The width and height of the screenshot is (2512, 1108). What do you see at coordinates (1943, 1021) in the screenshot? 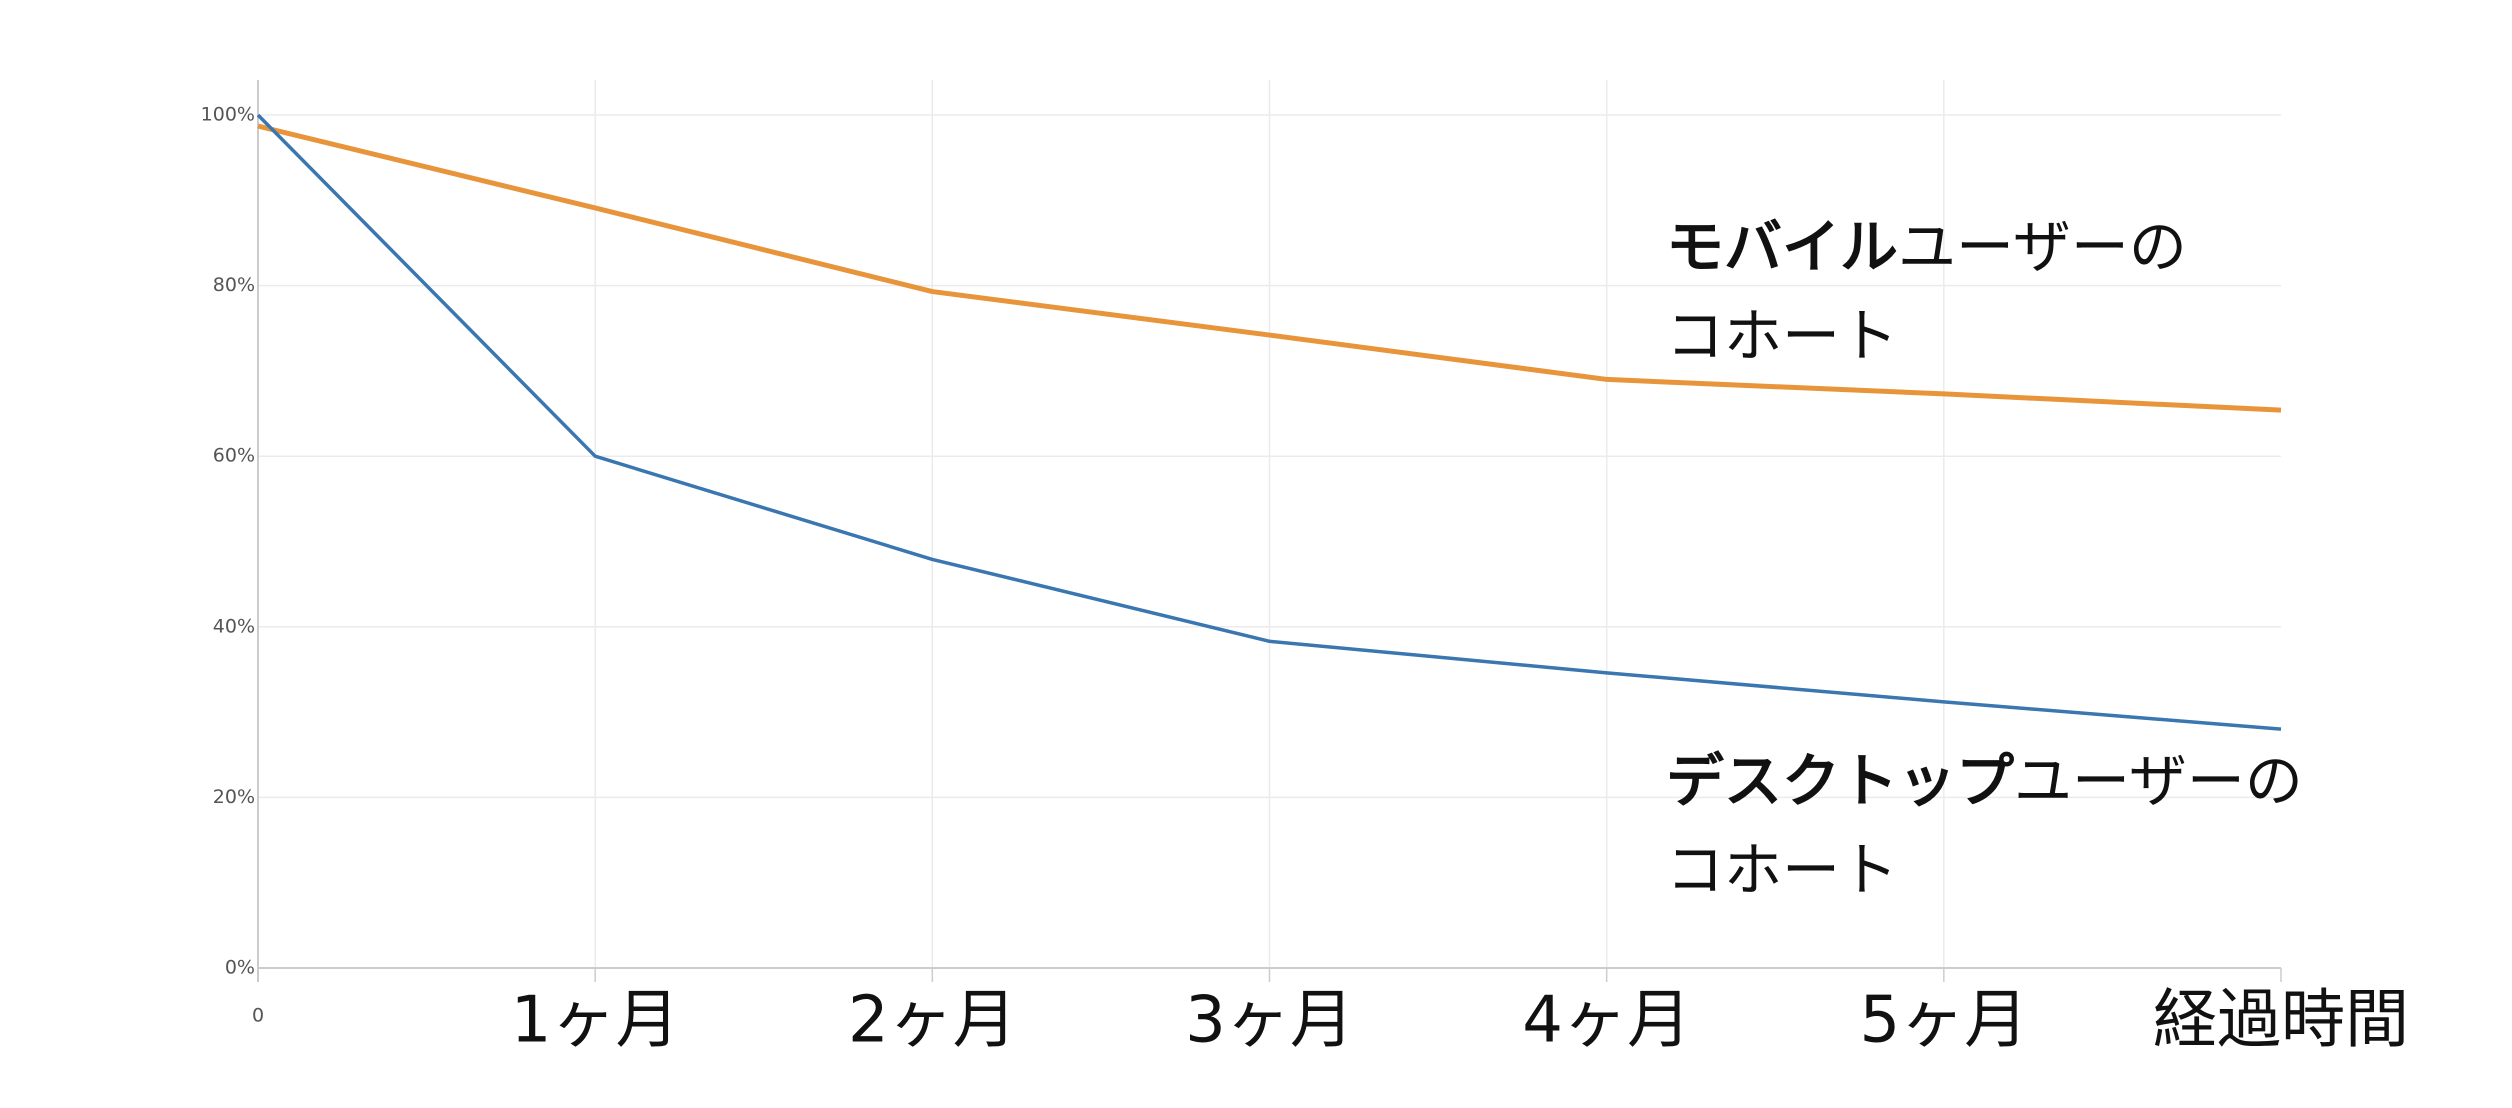
I see `x-tick-label: 5ヶ月` at bounding box center [1943, 1021].